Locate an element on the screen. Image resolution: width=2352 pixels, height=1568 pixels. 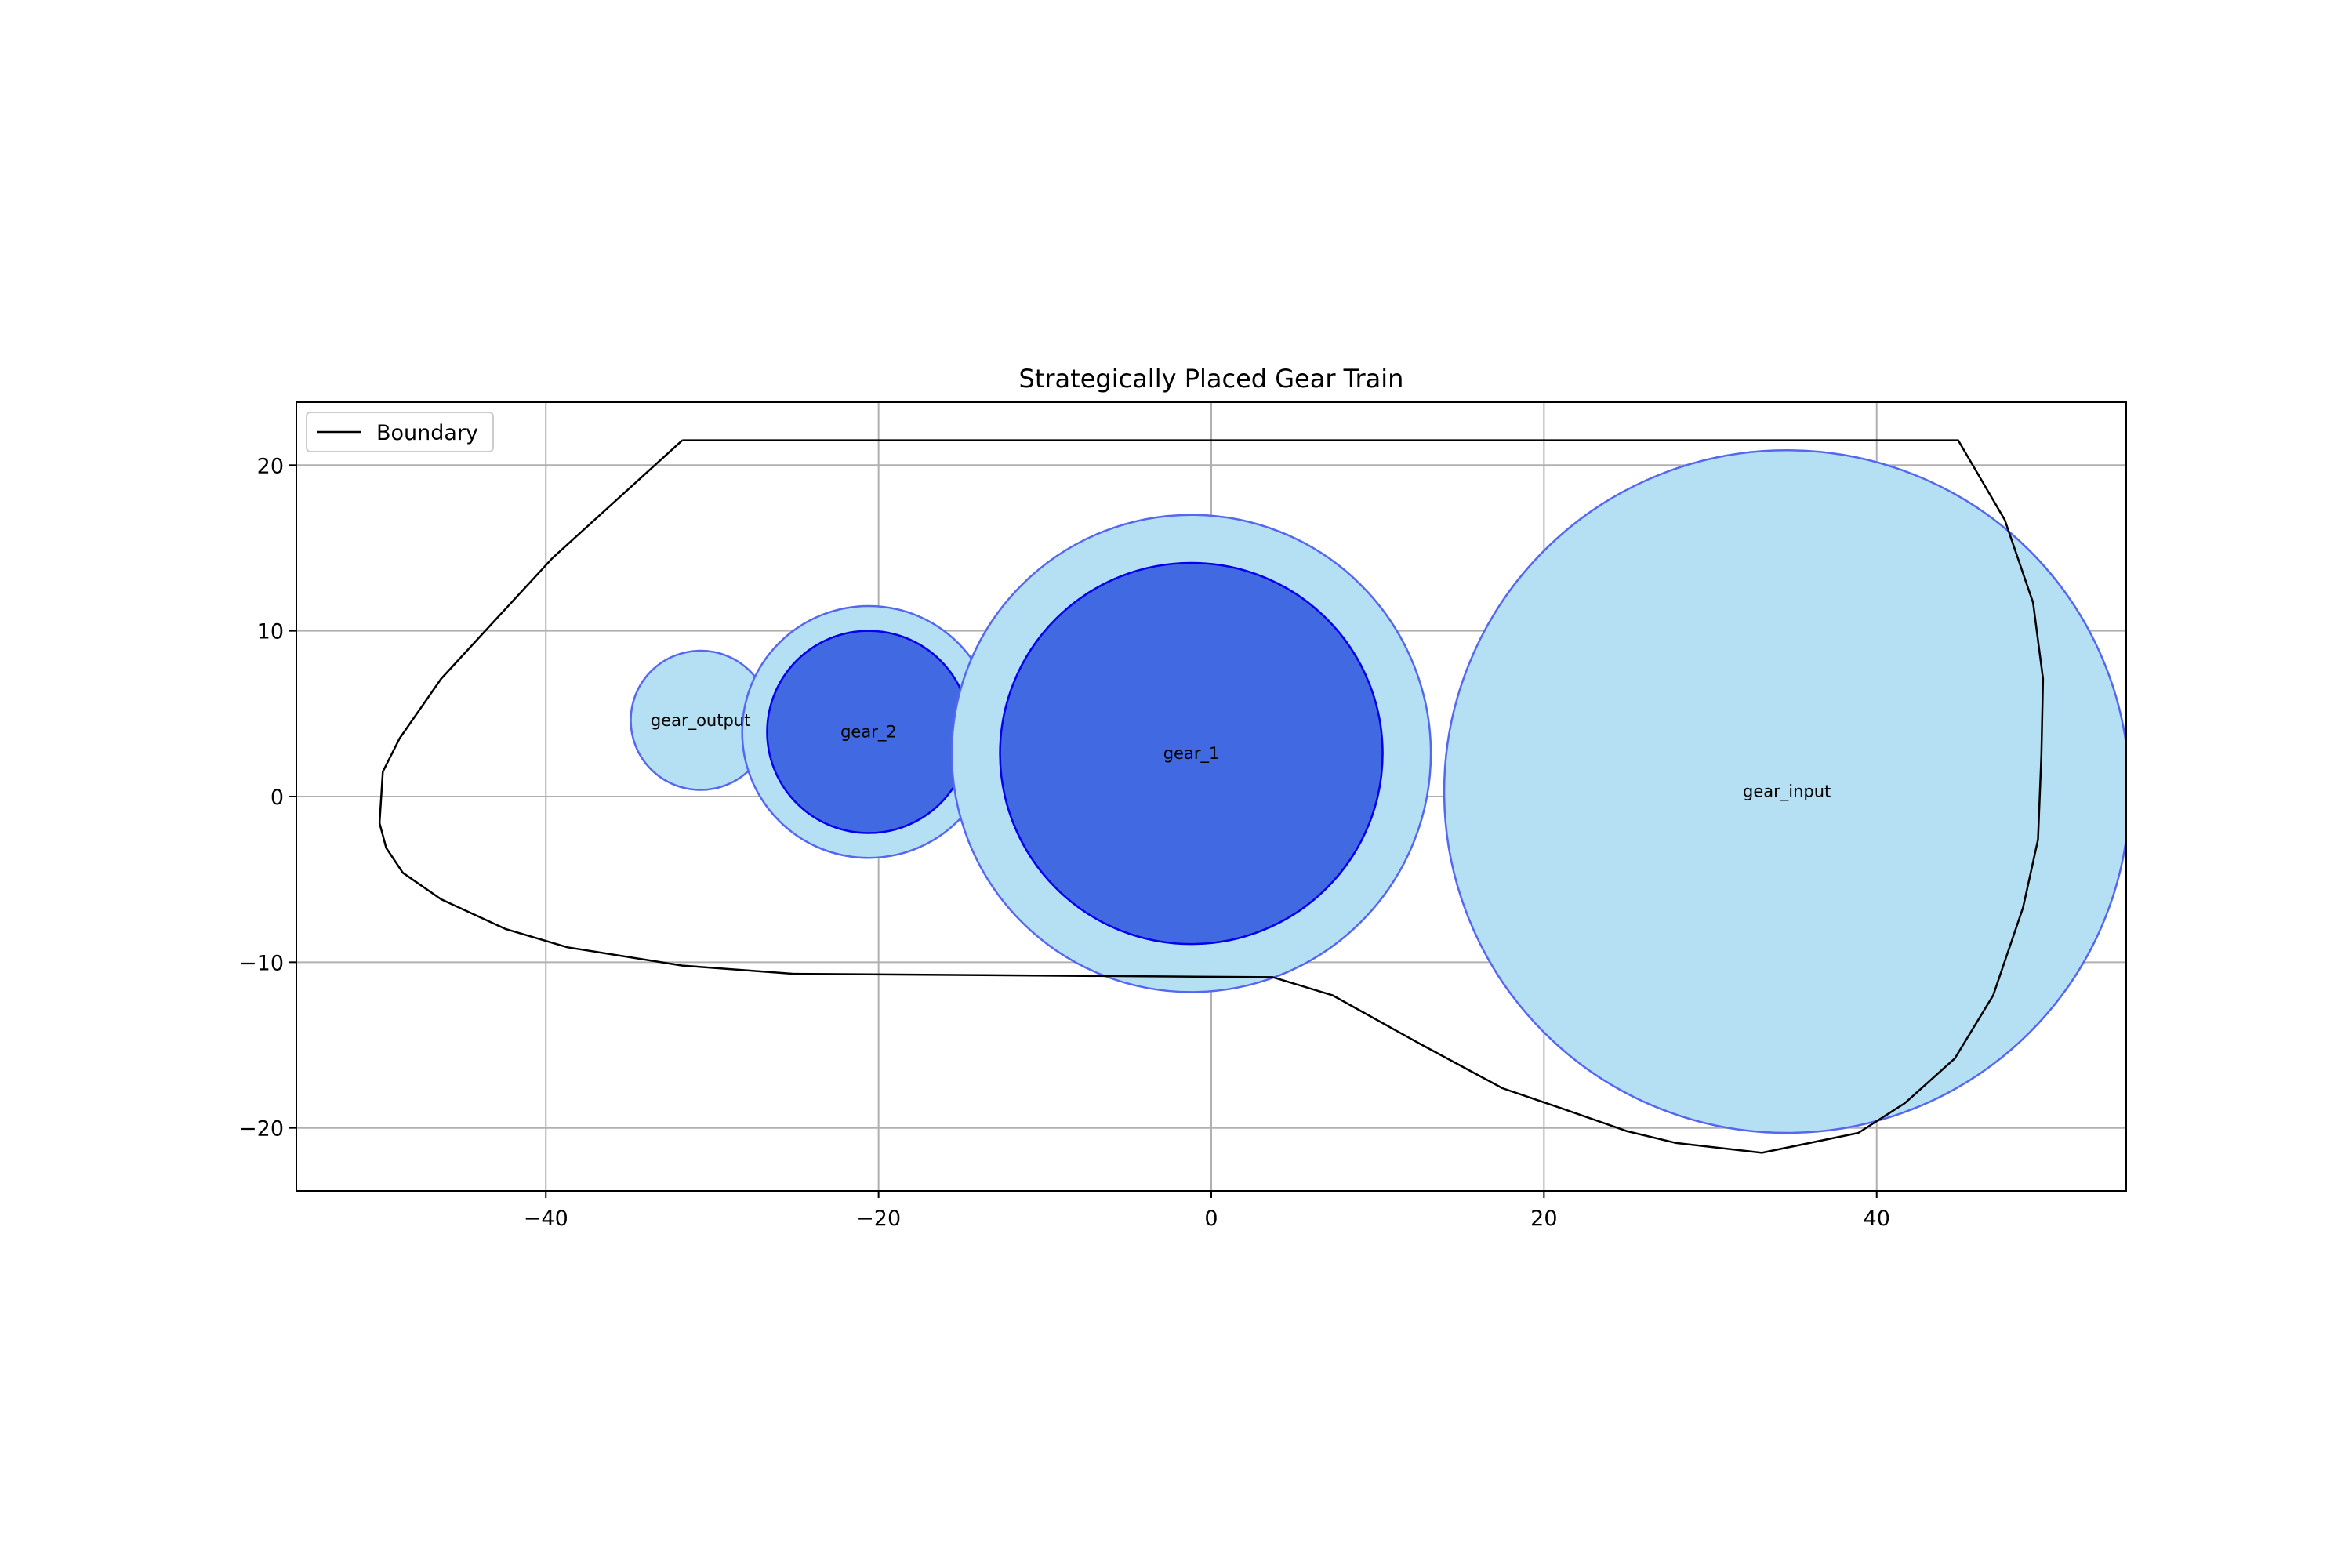
gear_output-label: gear_output is located at coordinates (701, 721).